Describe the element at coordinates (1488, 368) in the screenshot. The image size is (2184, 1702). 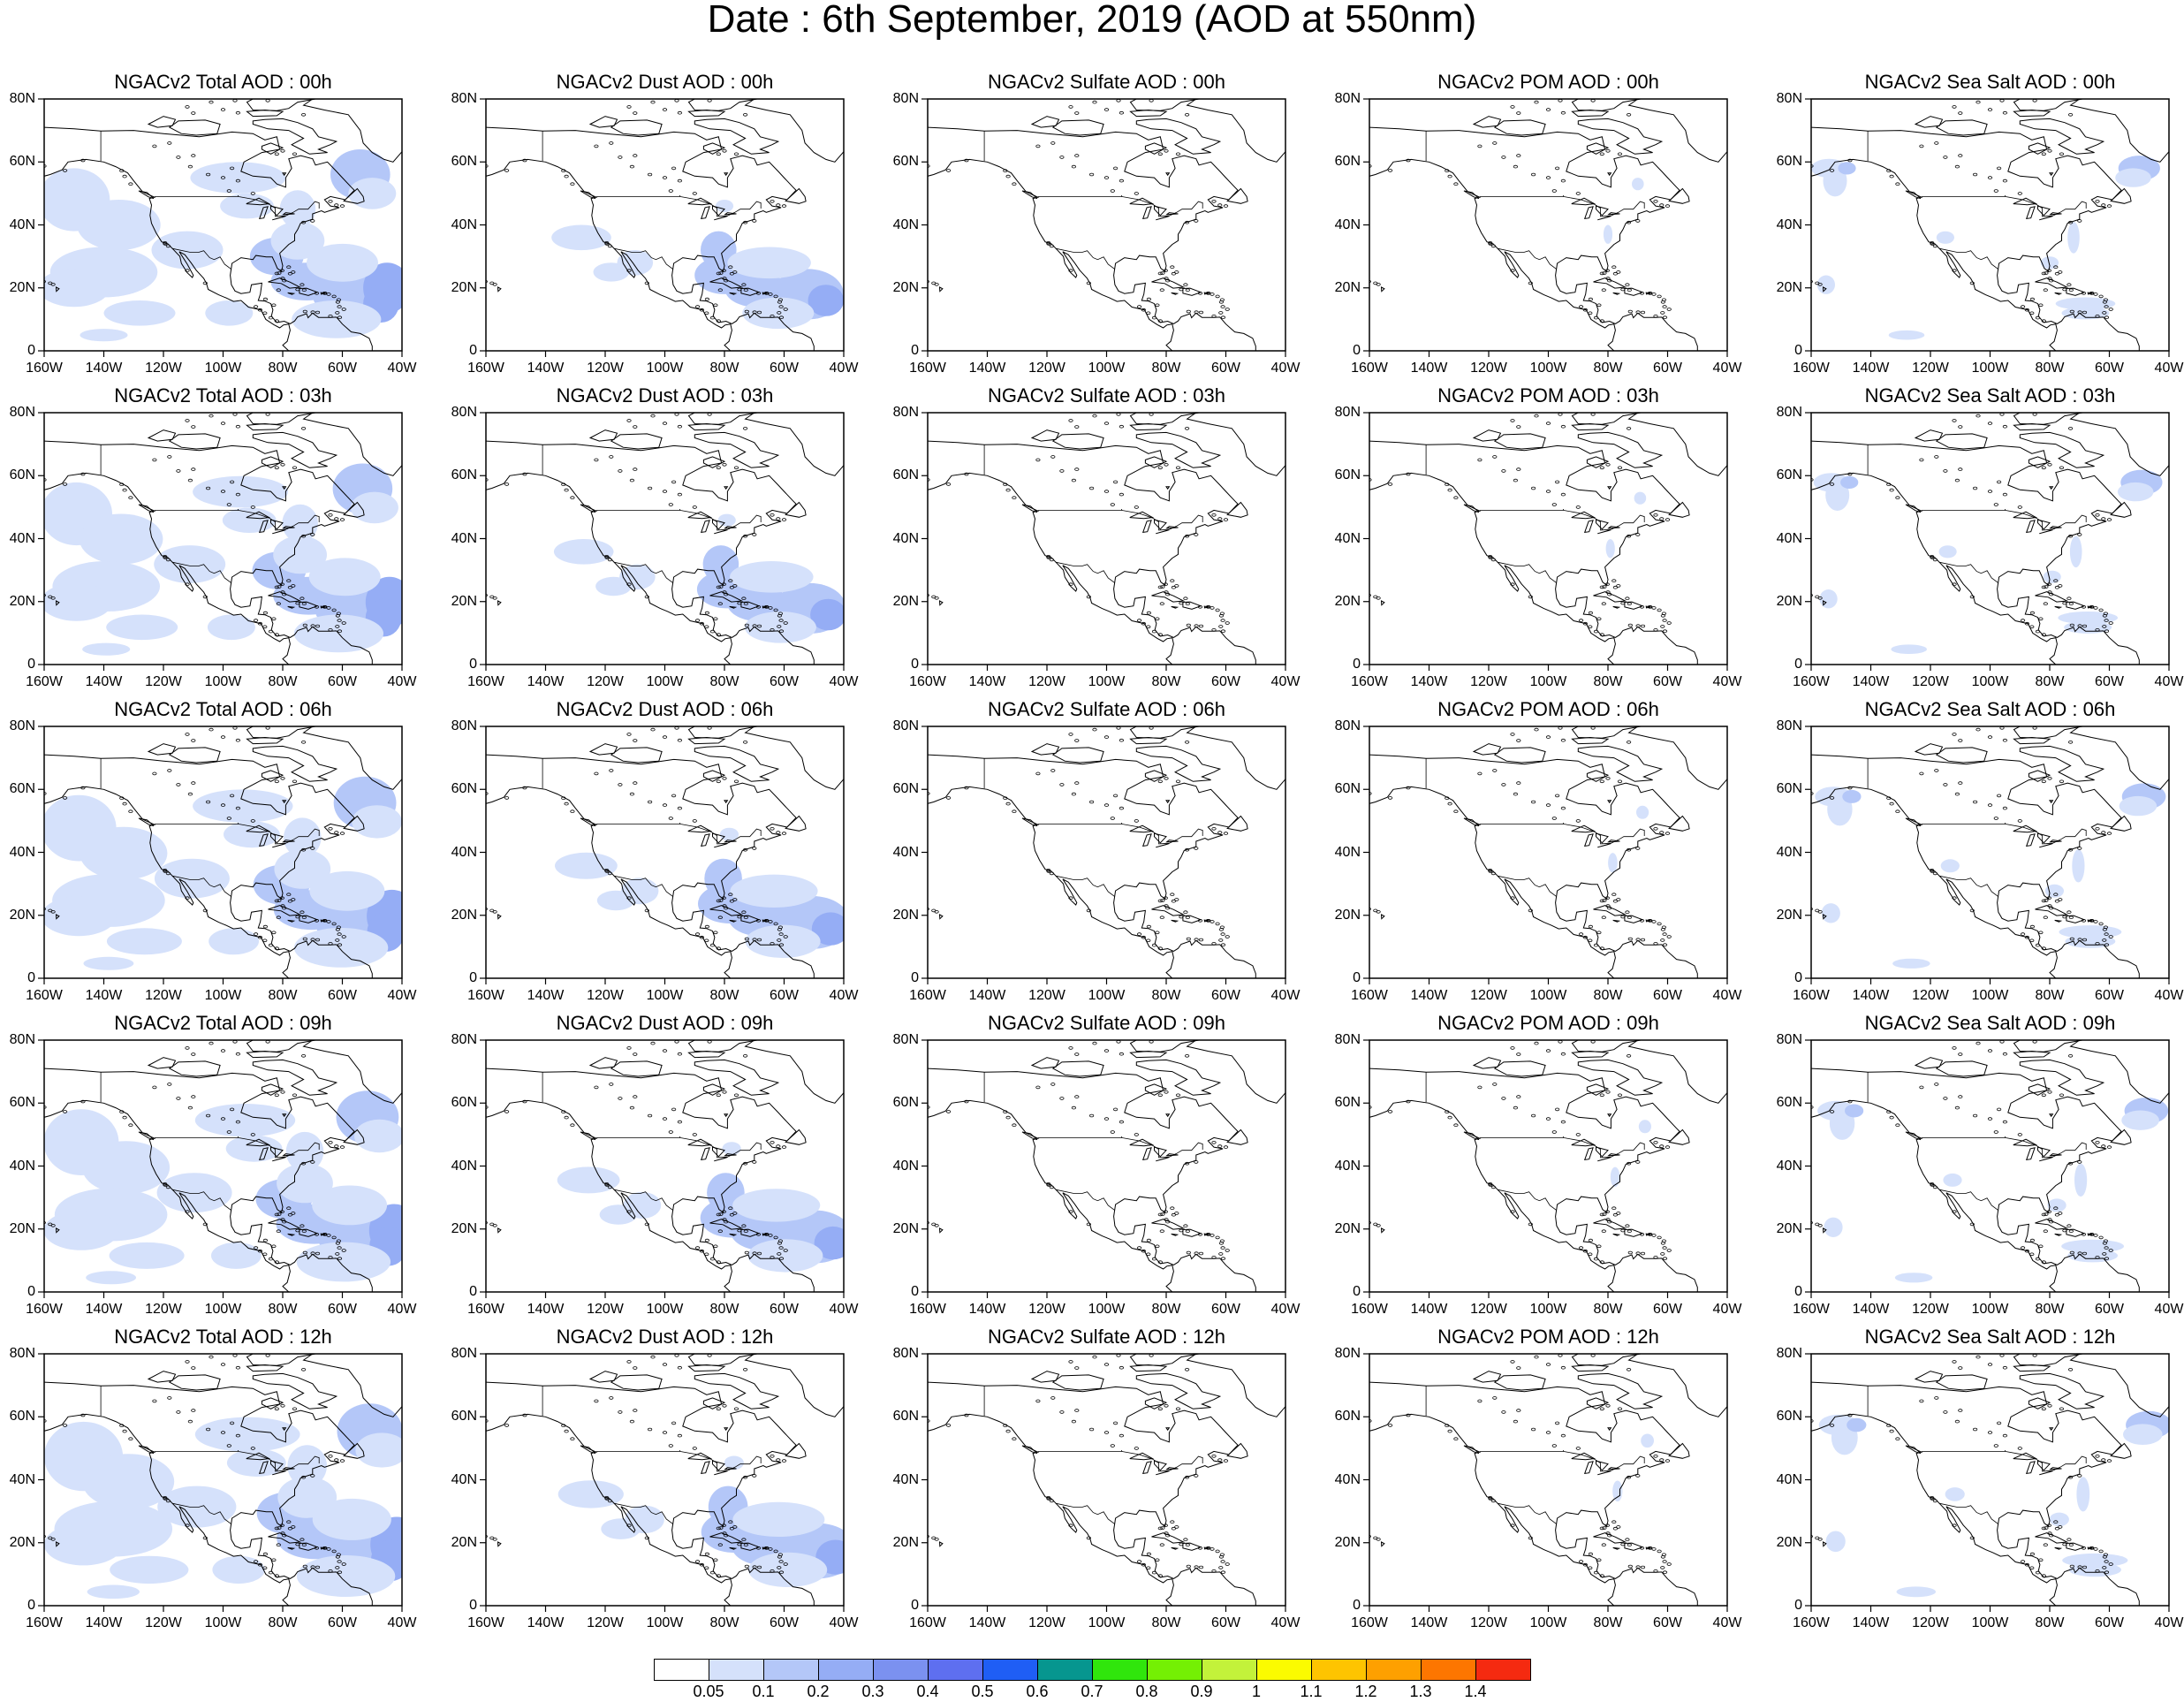
I see `lon-tick-label: 120W` at that location.